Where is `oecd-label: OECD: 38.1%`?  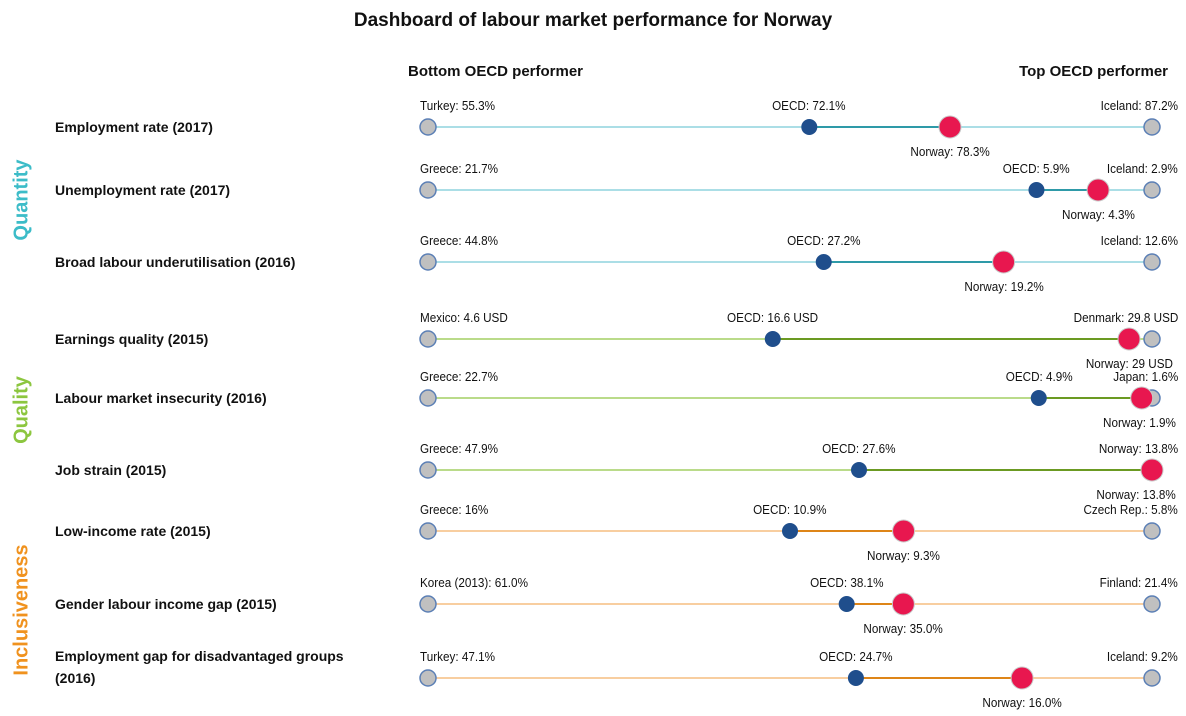 oecd-label: OECD: 38.1% is located at coordinates (846, 582).